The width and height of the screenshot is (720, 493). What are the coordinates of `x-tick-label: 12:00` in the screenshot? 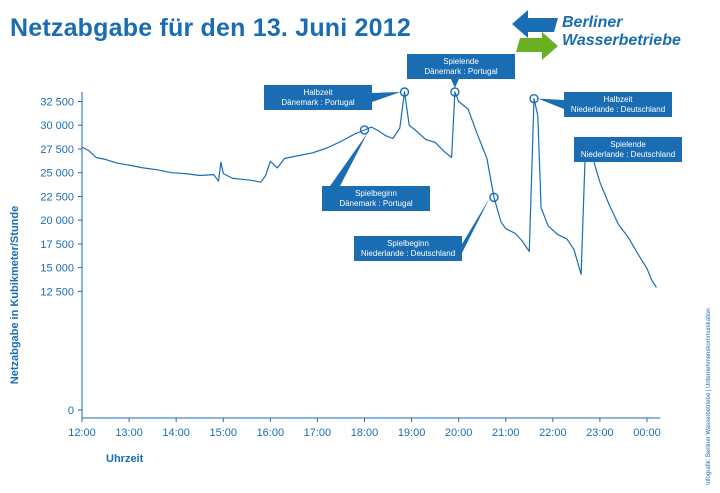 It's located at (82, 433).